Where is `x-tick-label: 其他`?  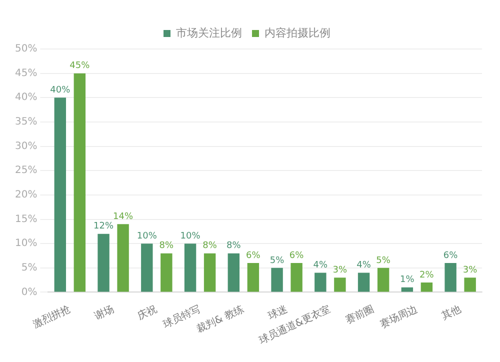
x-tick-label: 其他 is located at coordinates (451, 312).